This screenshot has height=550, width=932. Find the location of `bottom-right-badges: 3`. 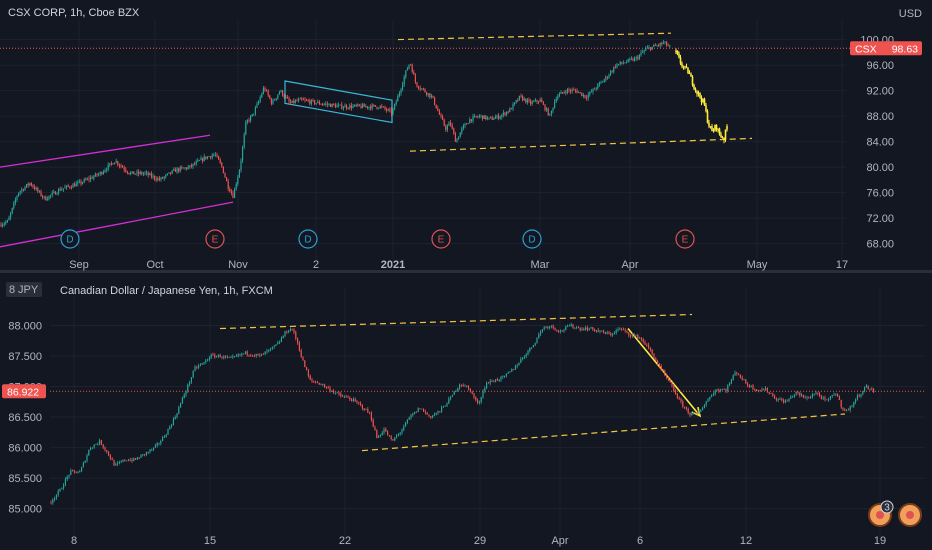

bottom-right-badges: 3 is located at coordinates (895, 513).